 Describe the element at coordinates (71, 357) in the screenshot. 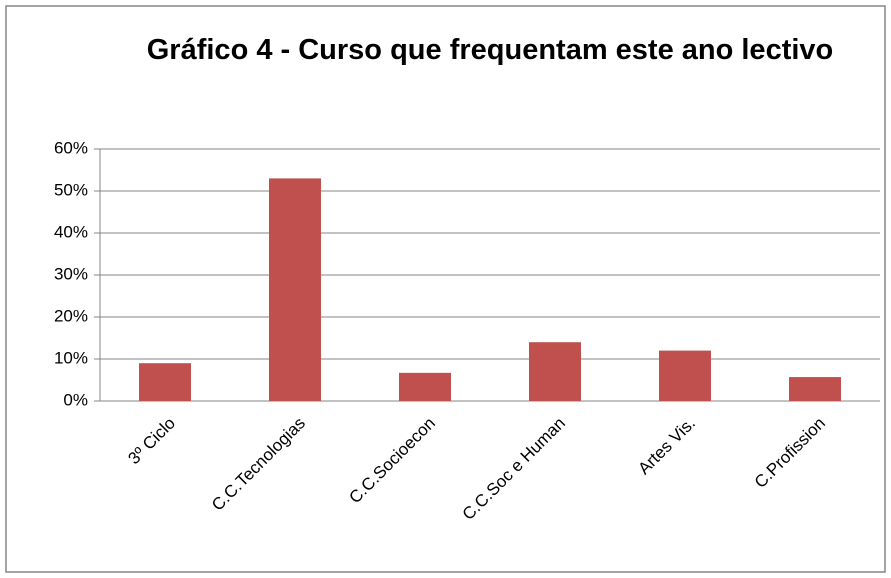

I see `y-tick-label: 10%` at that location.